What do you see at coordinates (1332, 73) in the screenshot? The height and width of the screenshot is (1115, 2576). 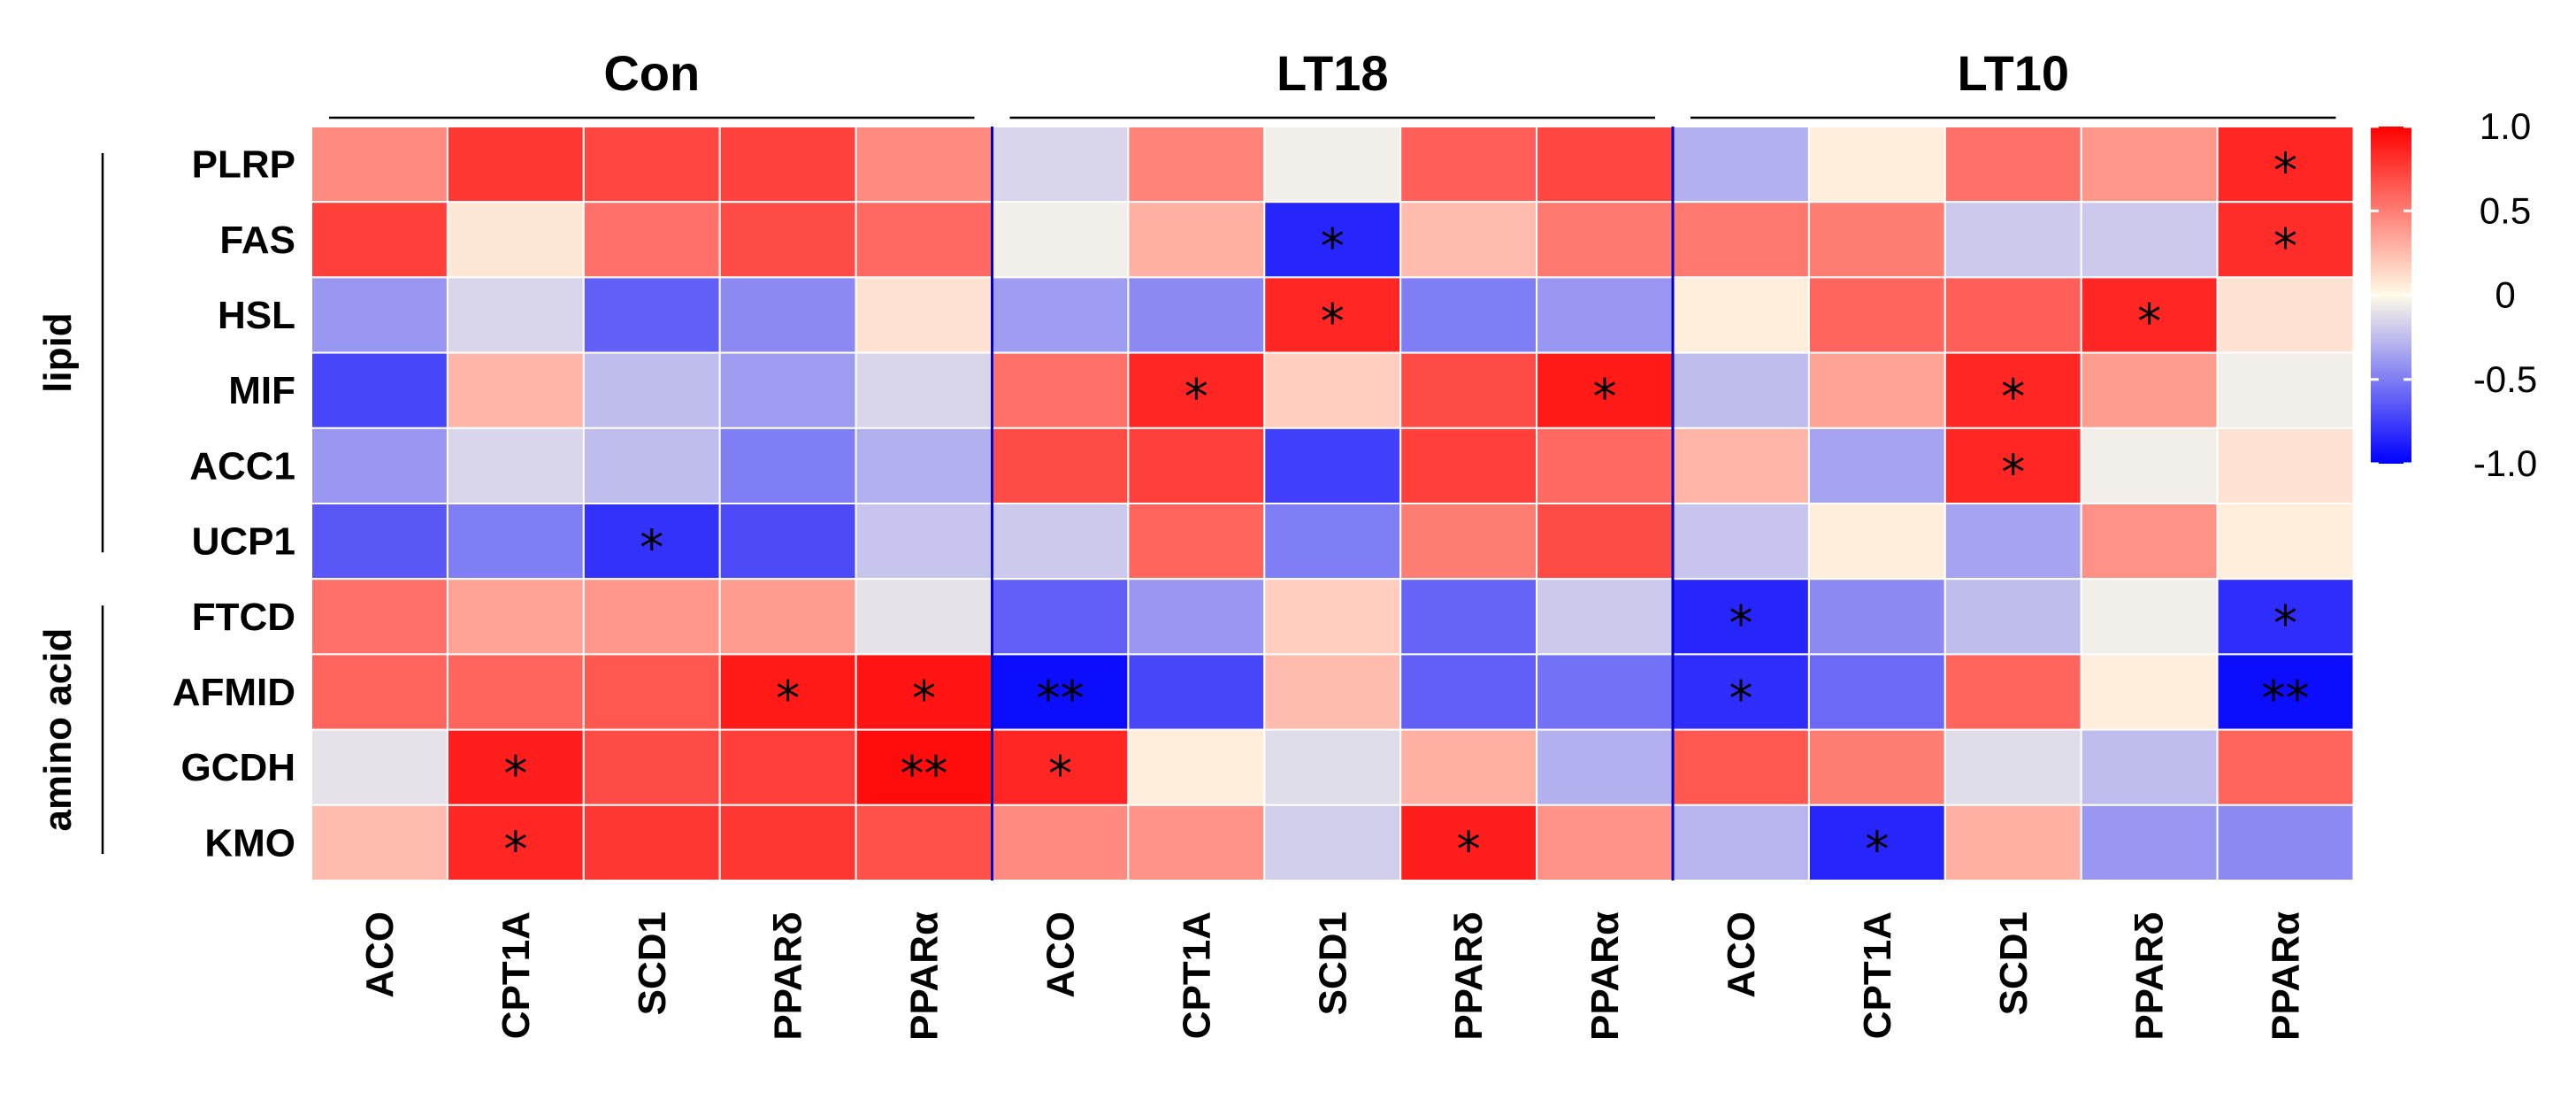 I see `group-header-lt18: LT18` at bounding box center [1332, 73].